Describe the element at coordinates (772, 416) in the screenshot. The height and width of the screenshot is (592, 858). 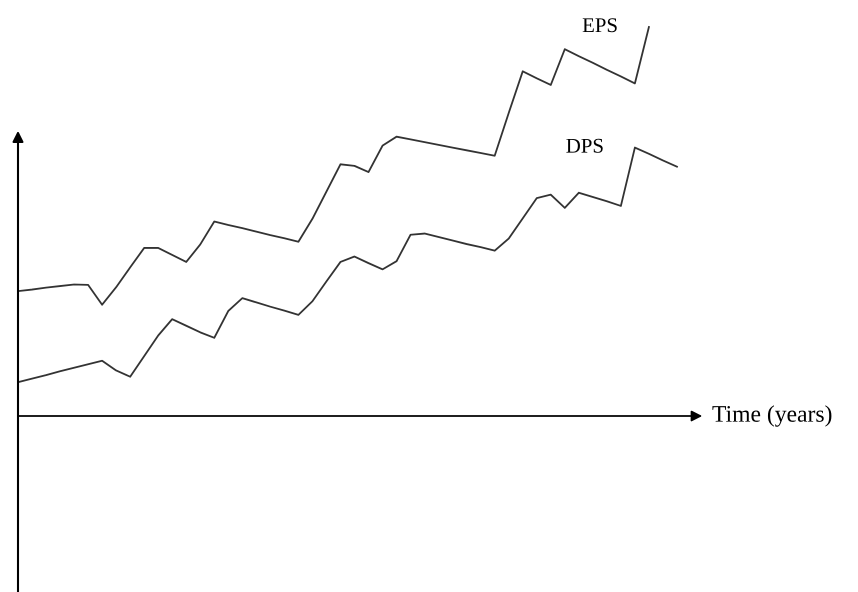
I see `x-axis-title: Time (years)` at that location.